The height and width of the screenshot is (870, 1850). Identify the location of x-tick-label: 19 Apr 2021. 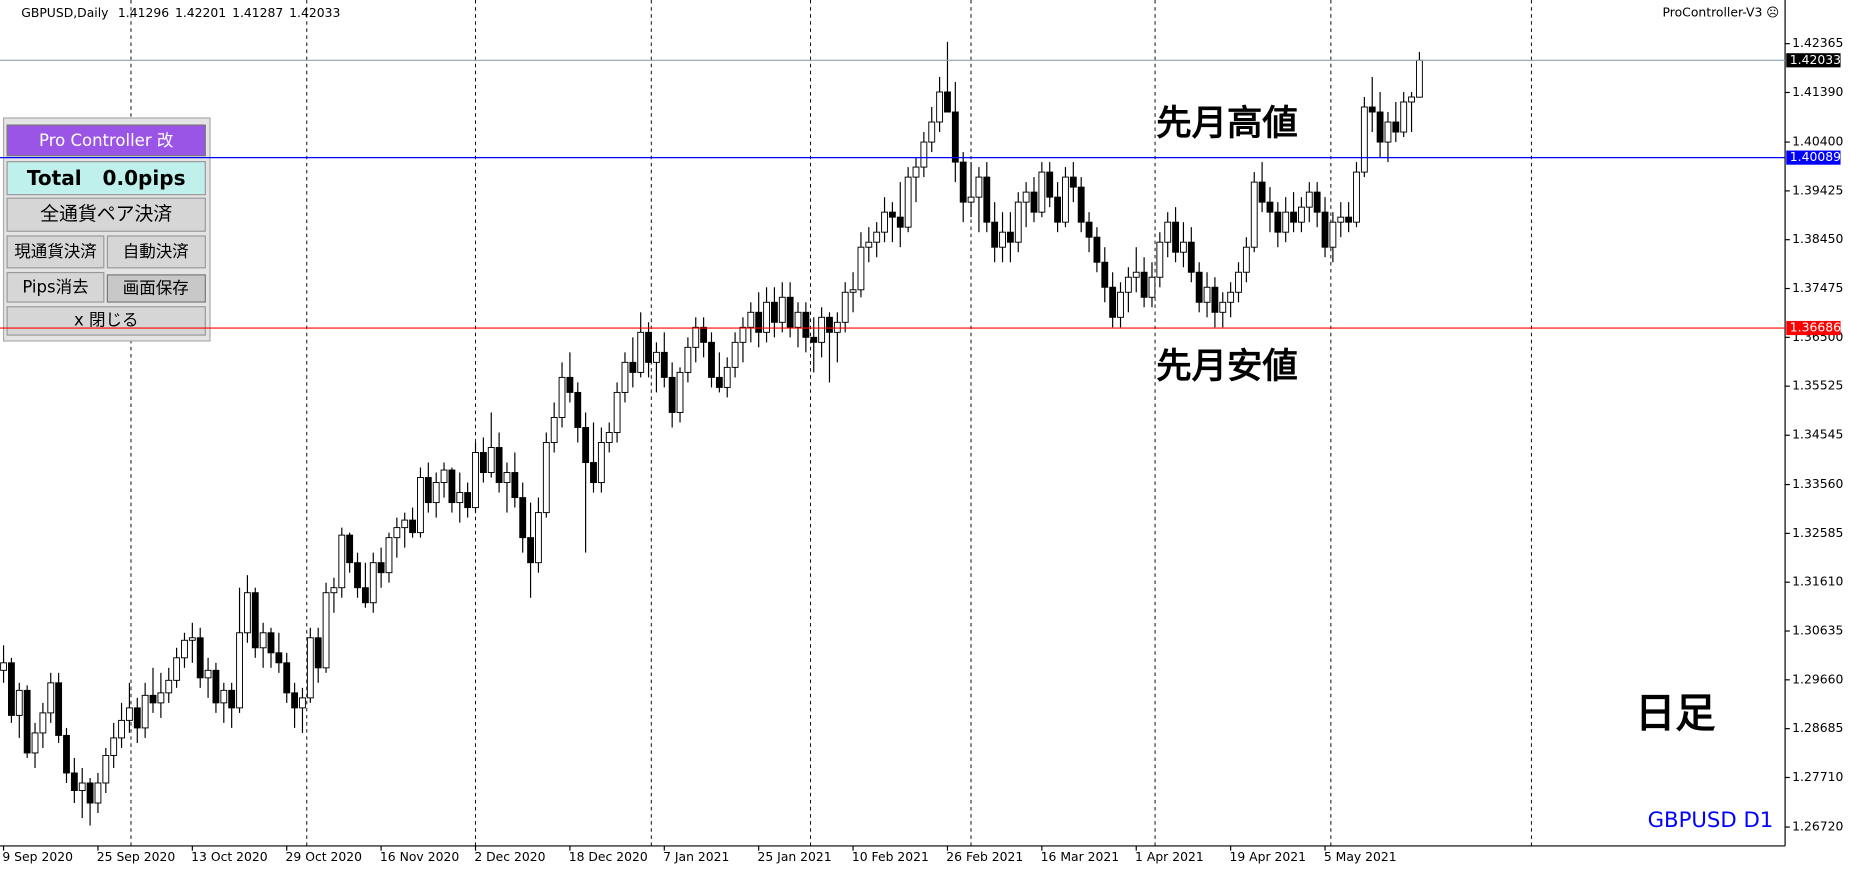
(1267, 857).